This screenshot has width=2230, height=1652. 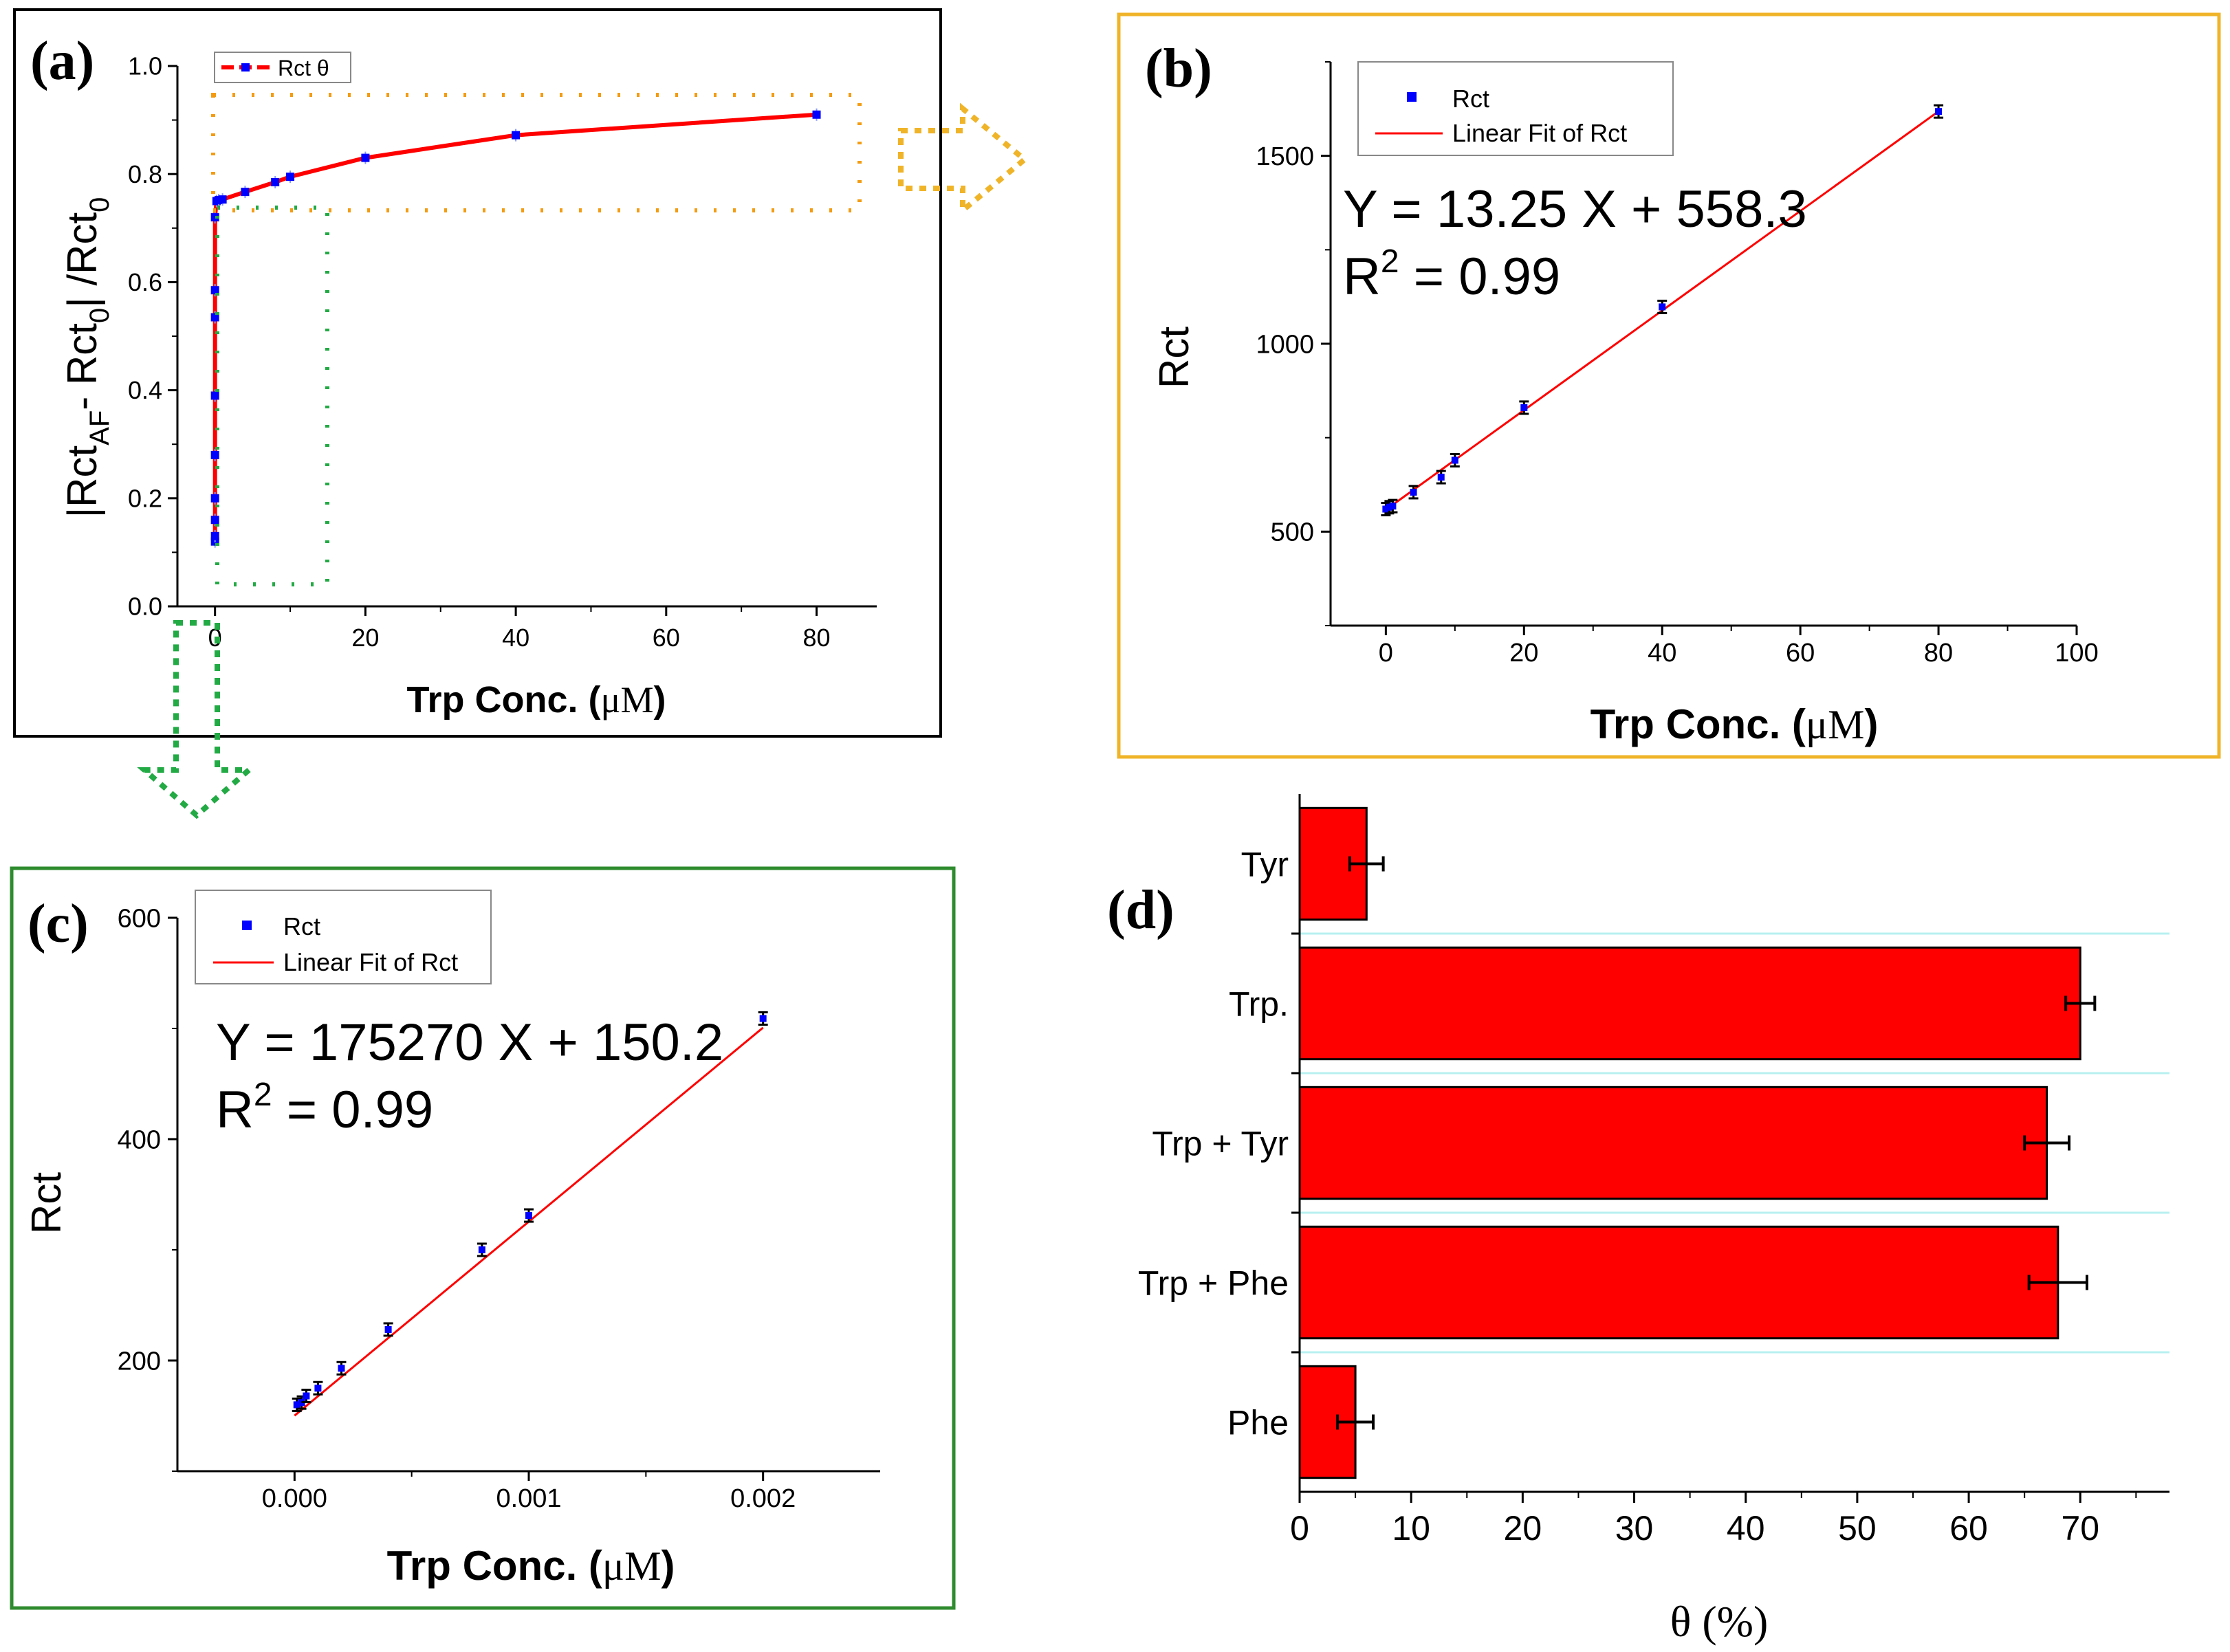 What do you see at coordinates (1634, 1528) in the screenshot?
I see `x-tick-label: 30` at bounding box center [1634, 1528].